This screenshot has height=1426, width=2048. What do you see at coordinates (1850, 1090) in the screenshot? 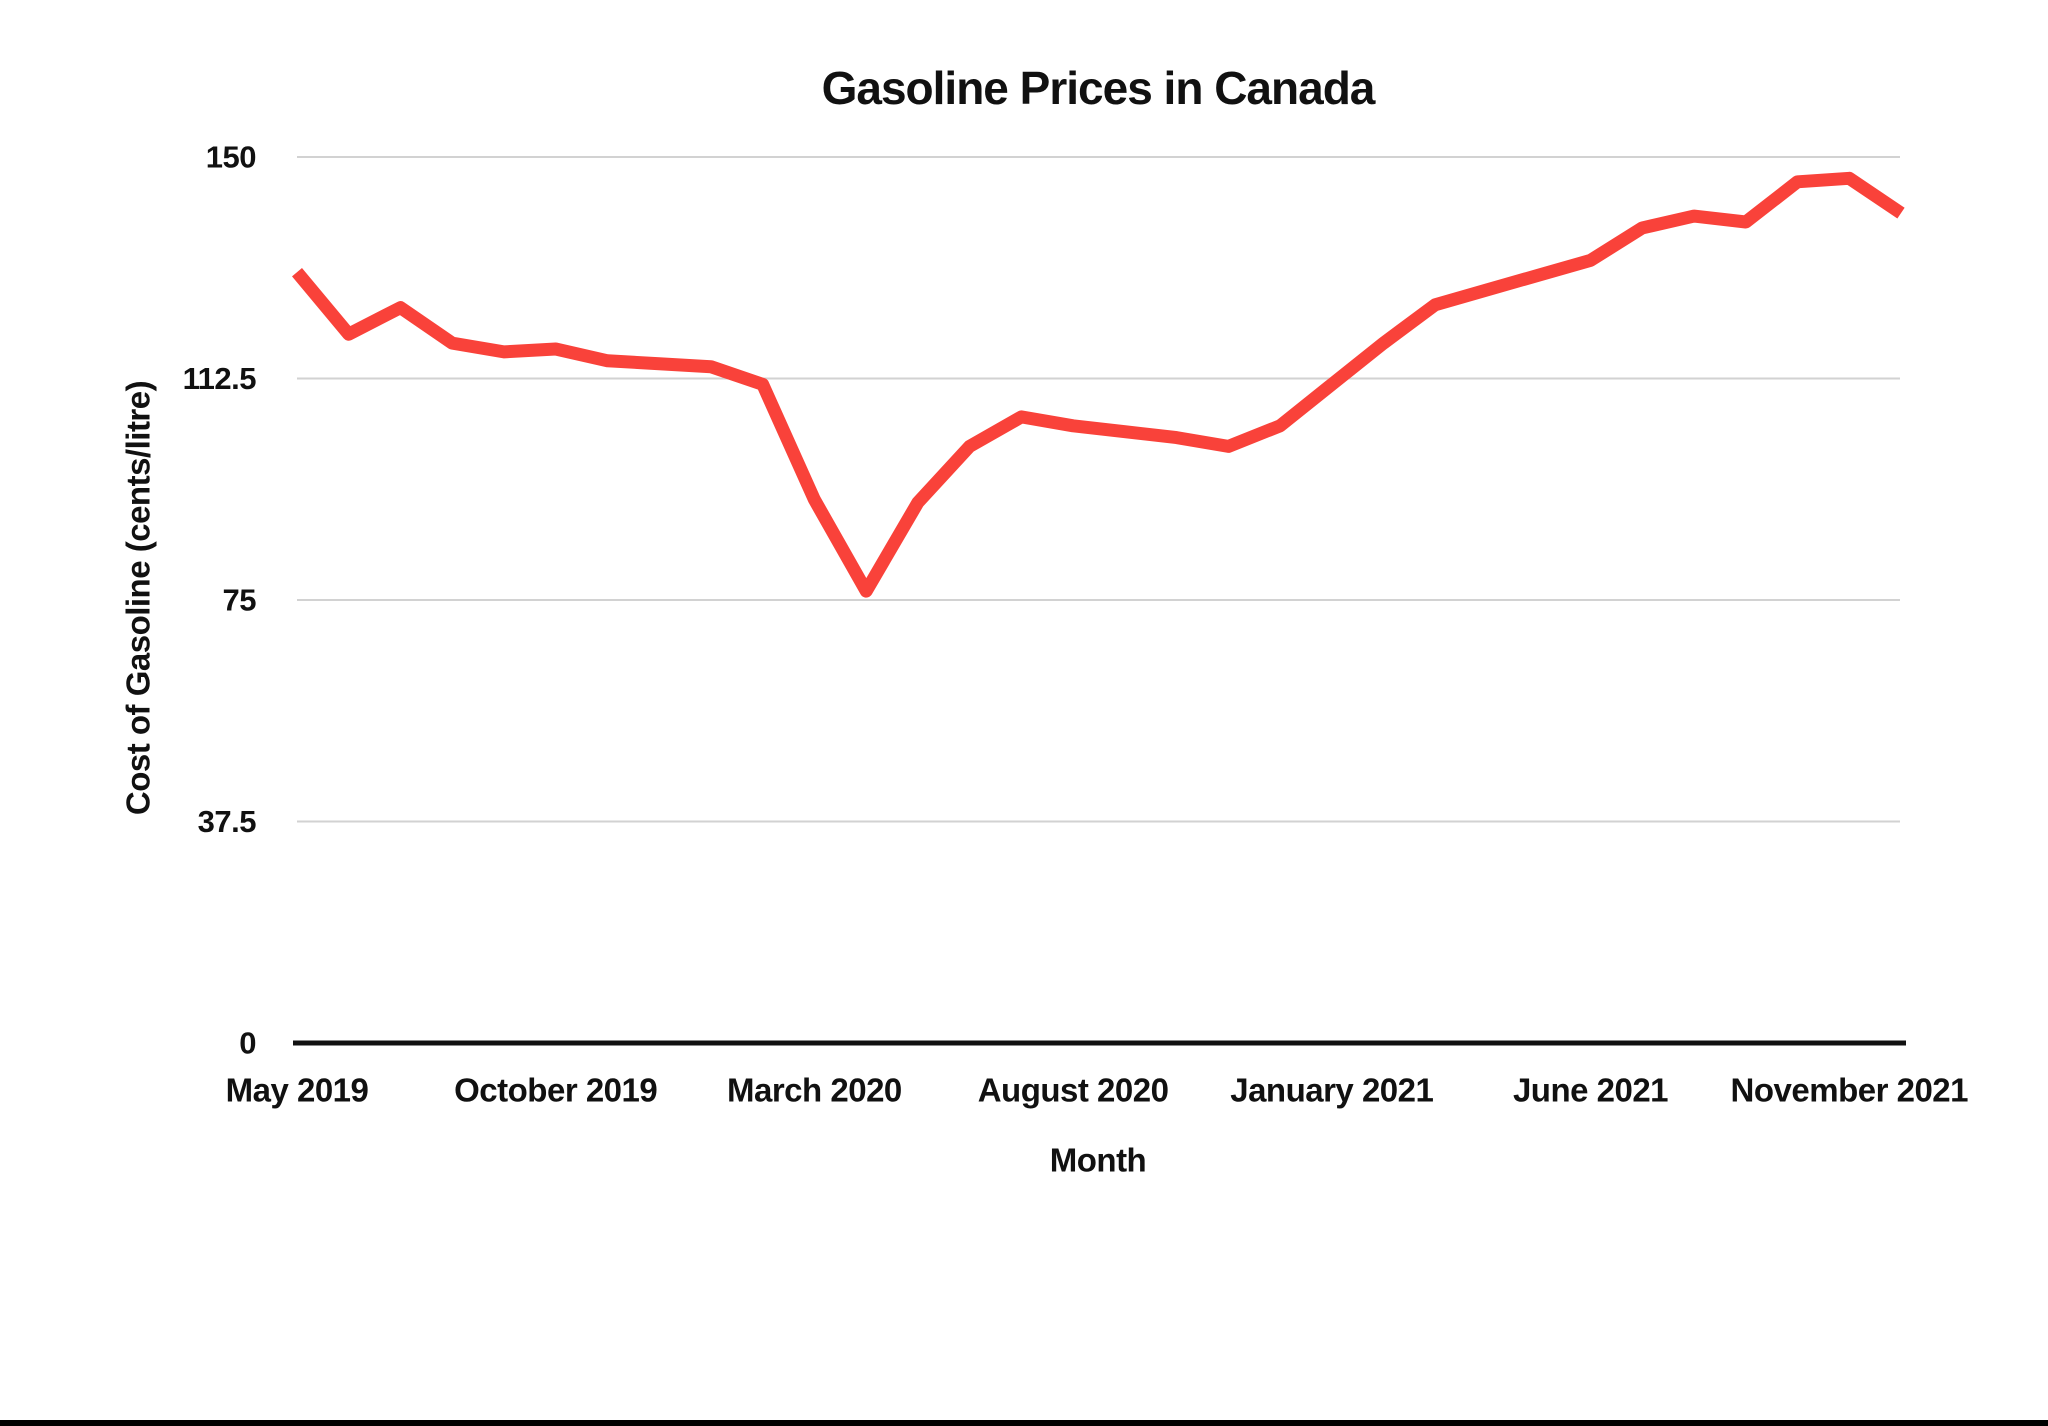
I see `x-tick-label: November 2021` at bounding box center [1850, 1090].